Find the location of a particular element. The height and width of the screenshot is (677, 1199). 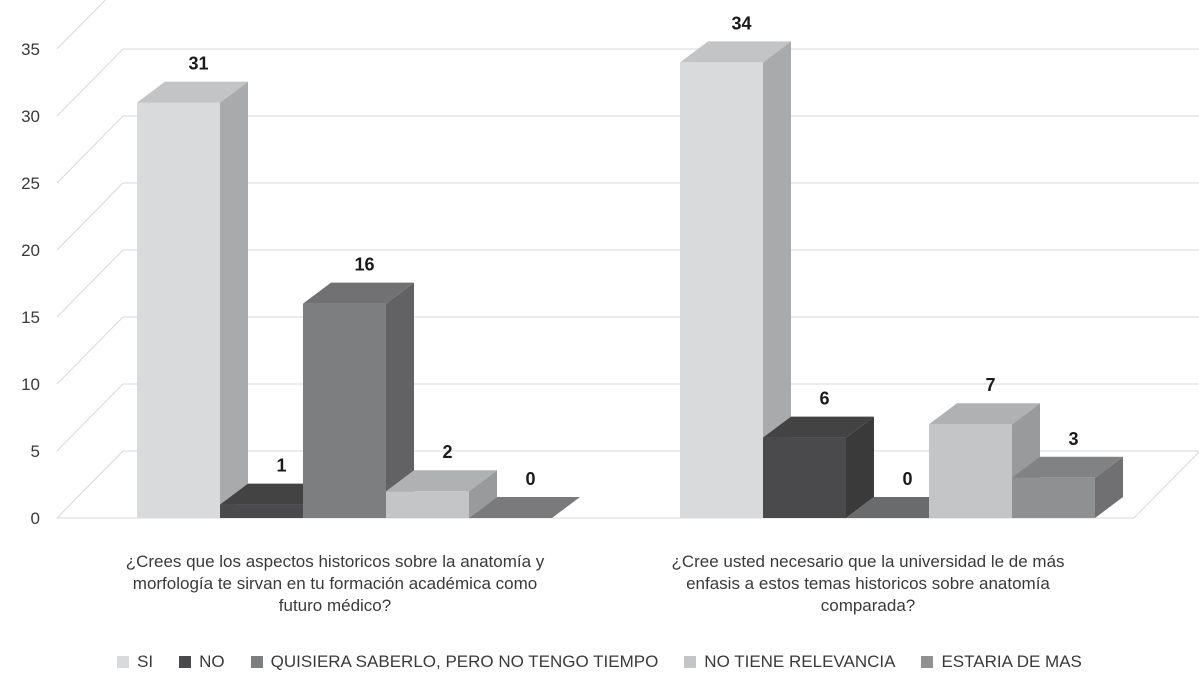

y-tick-label: 15 is located at coordinates (30, 317).